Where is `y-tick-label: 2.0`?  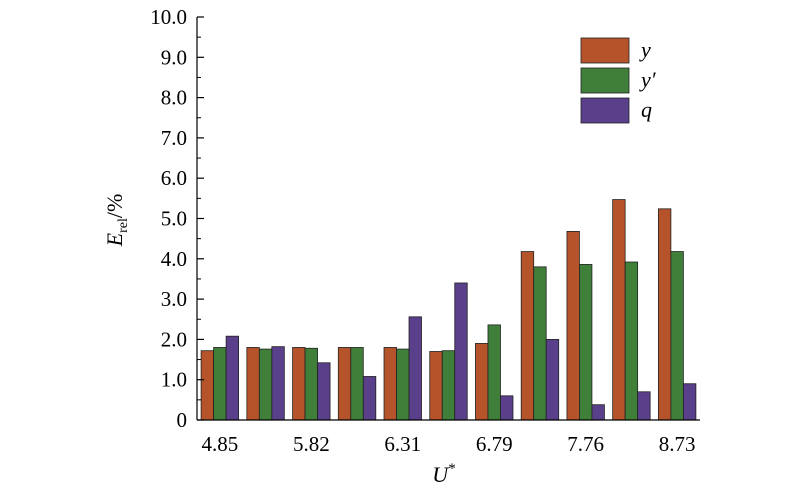 y-tick-label: 2.0 is located at coordinates (174, 339).